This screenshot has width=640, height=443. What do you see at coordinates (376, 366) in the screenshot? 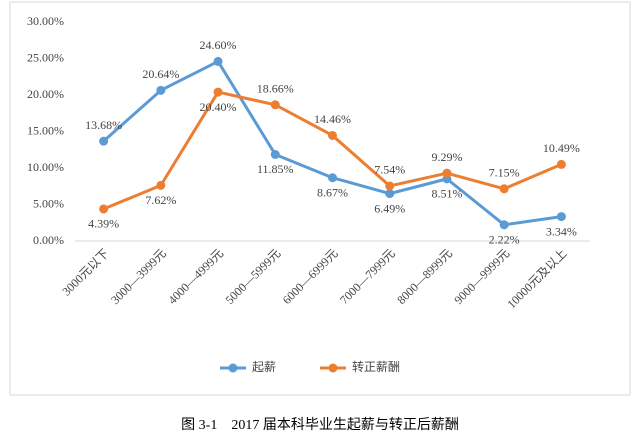
I see `legend-label: 转正薪酬` at bounding box center [376, 366].